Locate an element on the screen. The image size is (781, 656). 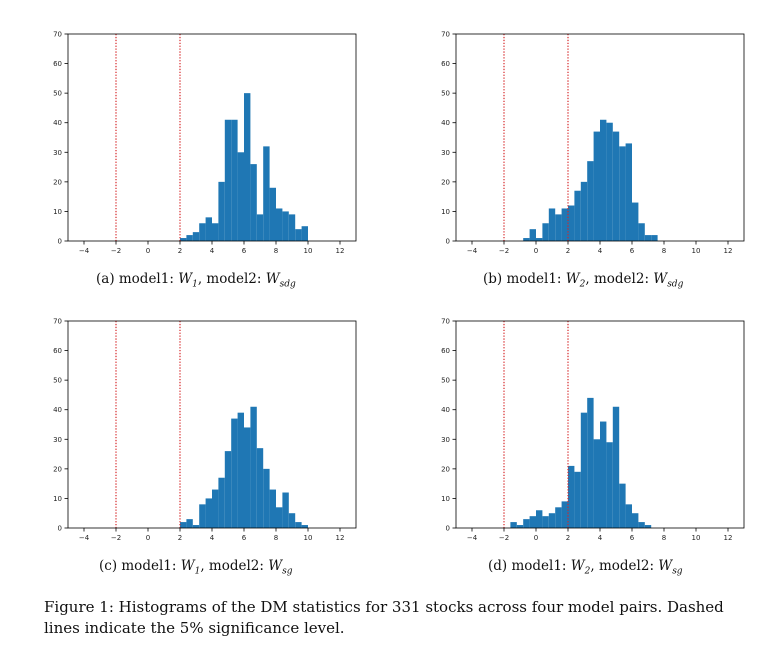
caption-b-mid: , model2: is located at coordinates (619, 279).